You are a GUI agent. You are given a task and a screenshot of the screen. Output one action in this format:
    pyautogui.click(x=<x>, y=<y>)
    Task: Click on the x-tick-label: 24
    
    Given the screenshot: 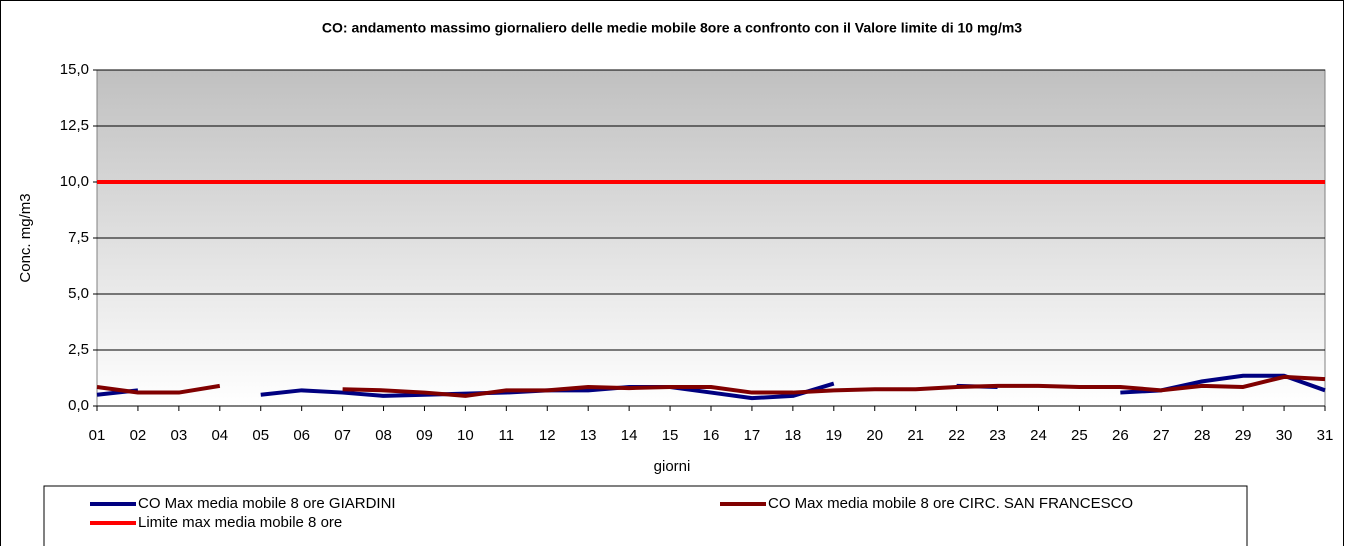 What is the action you would take?
    pyautogui.click(x=1038, y=435)
    